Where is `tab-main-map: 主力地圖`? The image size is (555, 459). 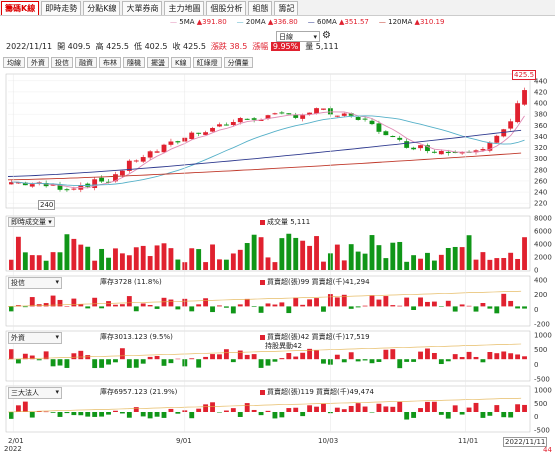
tab-main-map: 主力地圖 is located at coordinates (184, 8).